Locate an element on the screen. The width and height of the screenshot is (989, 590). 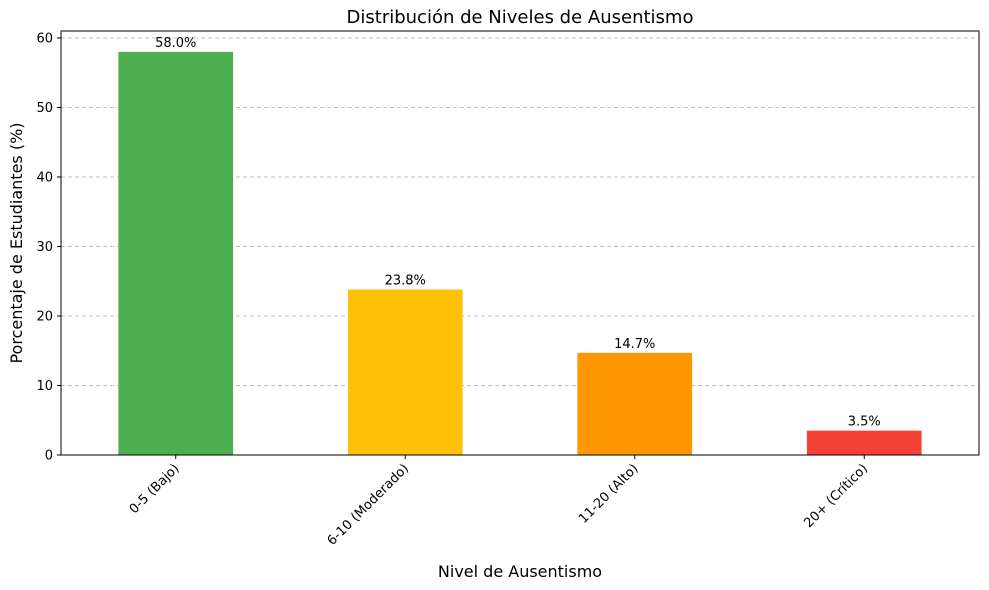
y-tick-label: 50 is located at coordinates (44, 108).